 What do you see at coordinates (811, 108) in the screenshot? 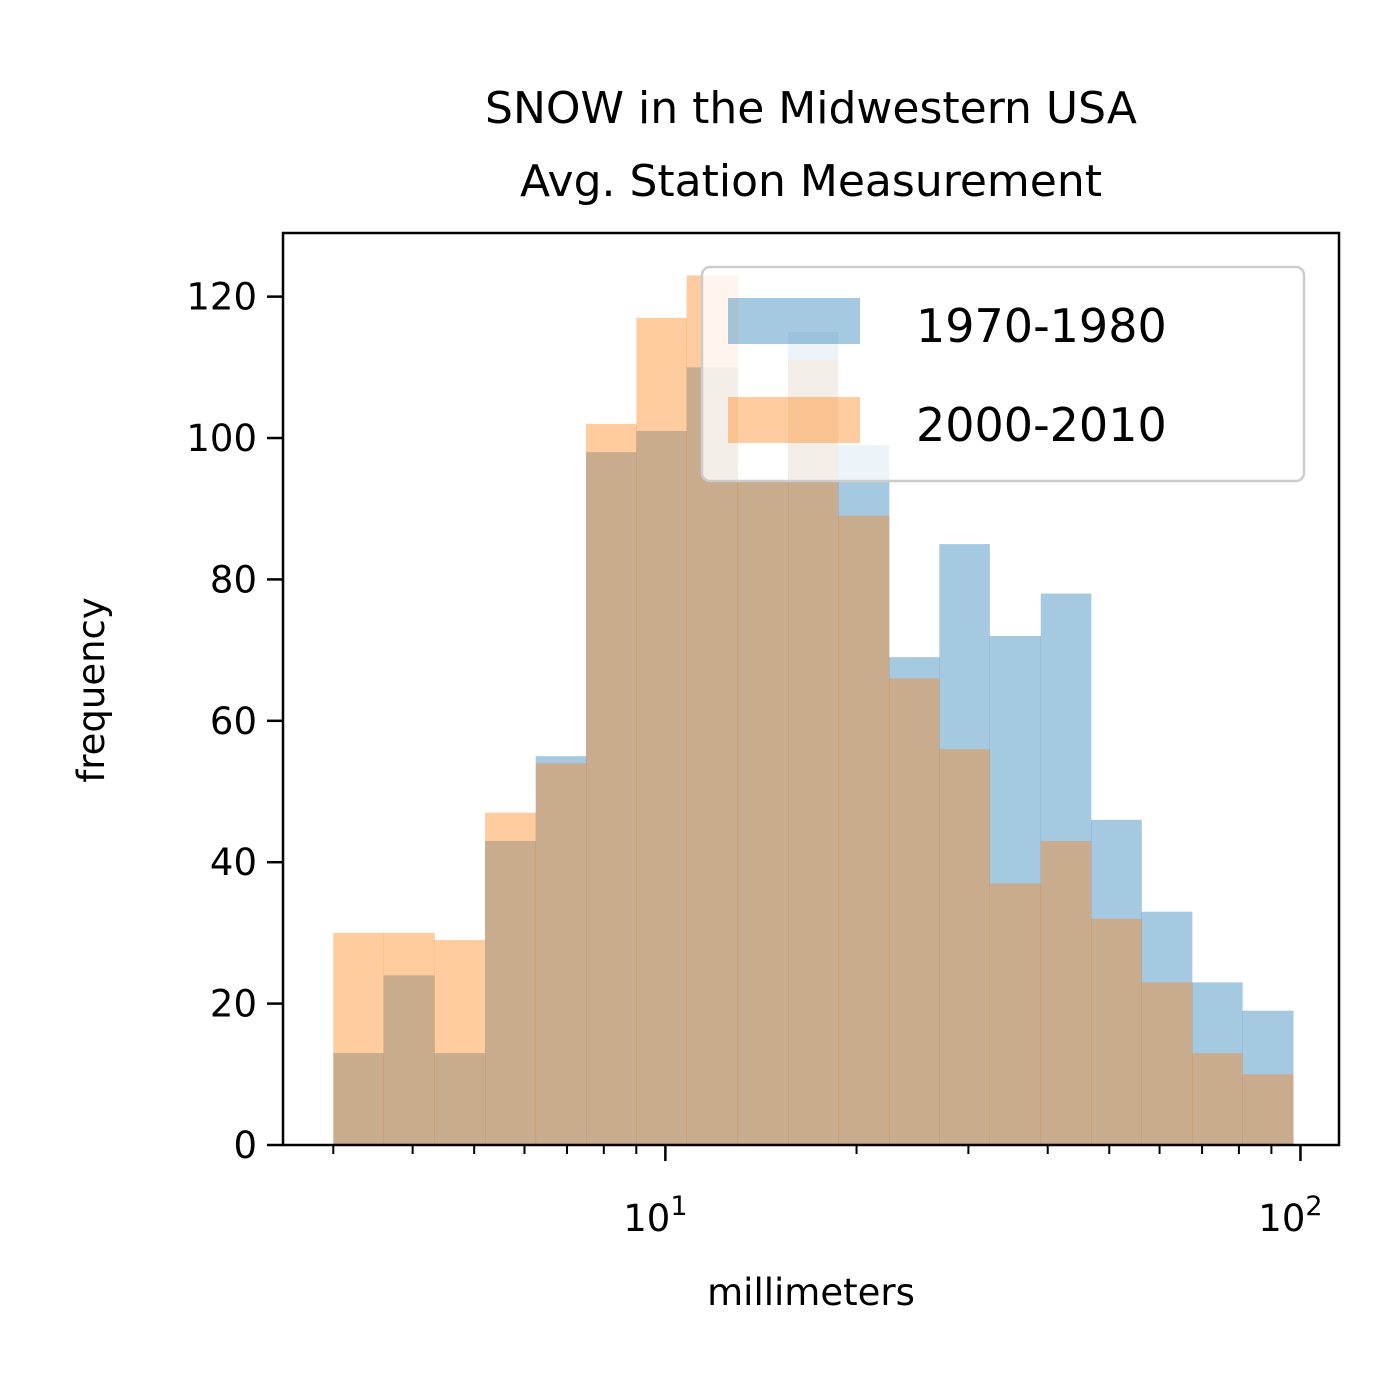
I see `chart-title-line-1: SNOW in the Midwestern USA` at bounding box center [811, 108].